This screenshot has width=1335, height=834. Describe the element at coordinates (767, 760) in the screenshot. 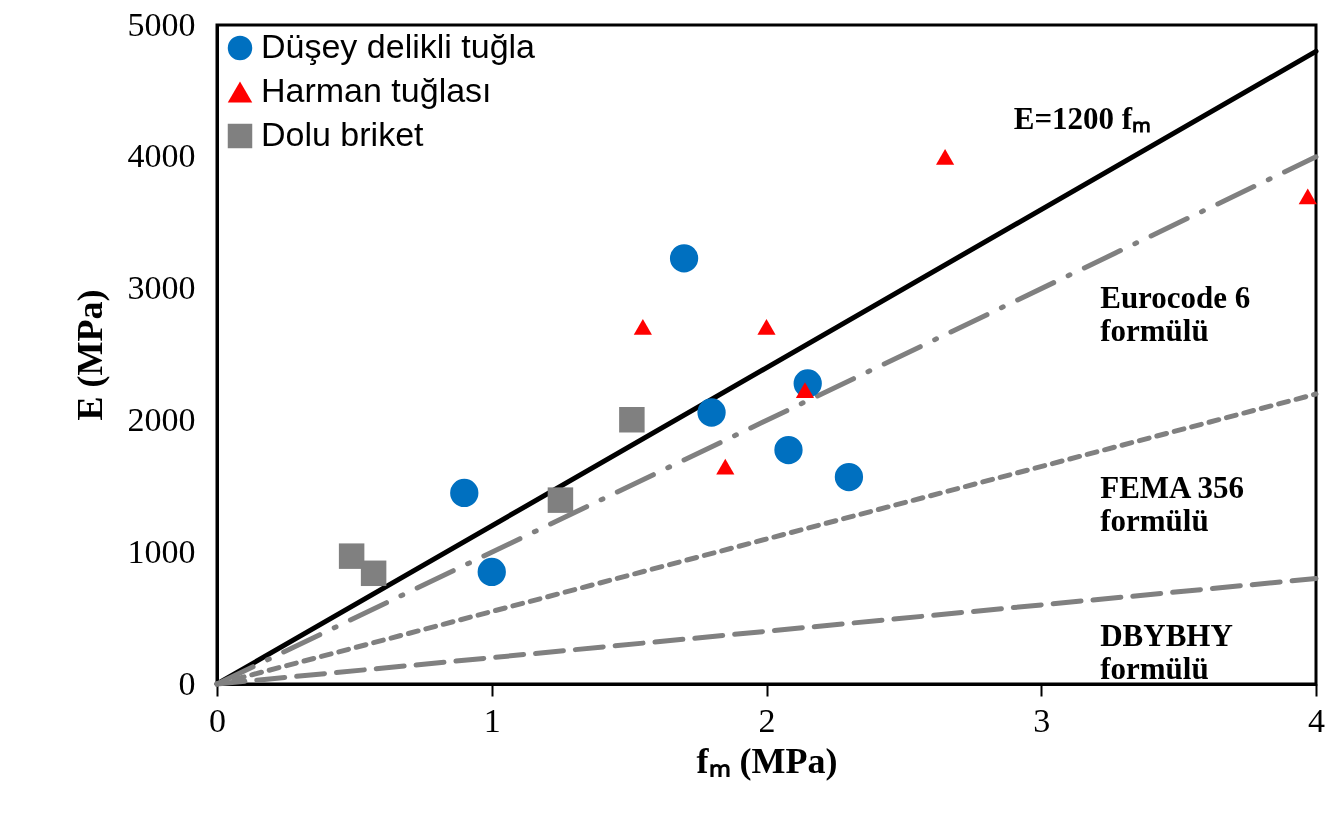

I see `x-axis-title: fₘ (MPa)` at that location.